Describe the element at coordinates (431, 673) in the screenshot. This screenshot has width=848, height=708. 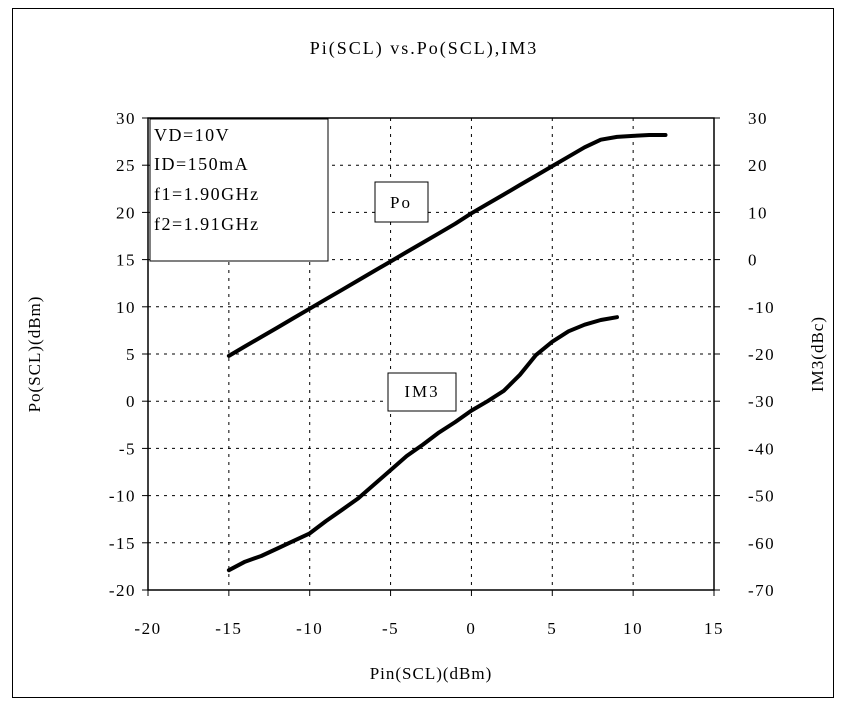
I see `x-axis-label: Pin(SCL)(dBm)` at that location.